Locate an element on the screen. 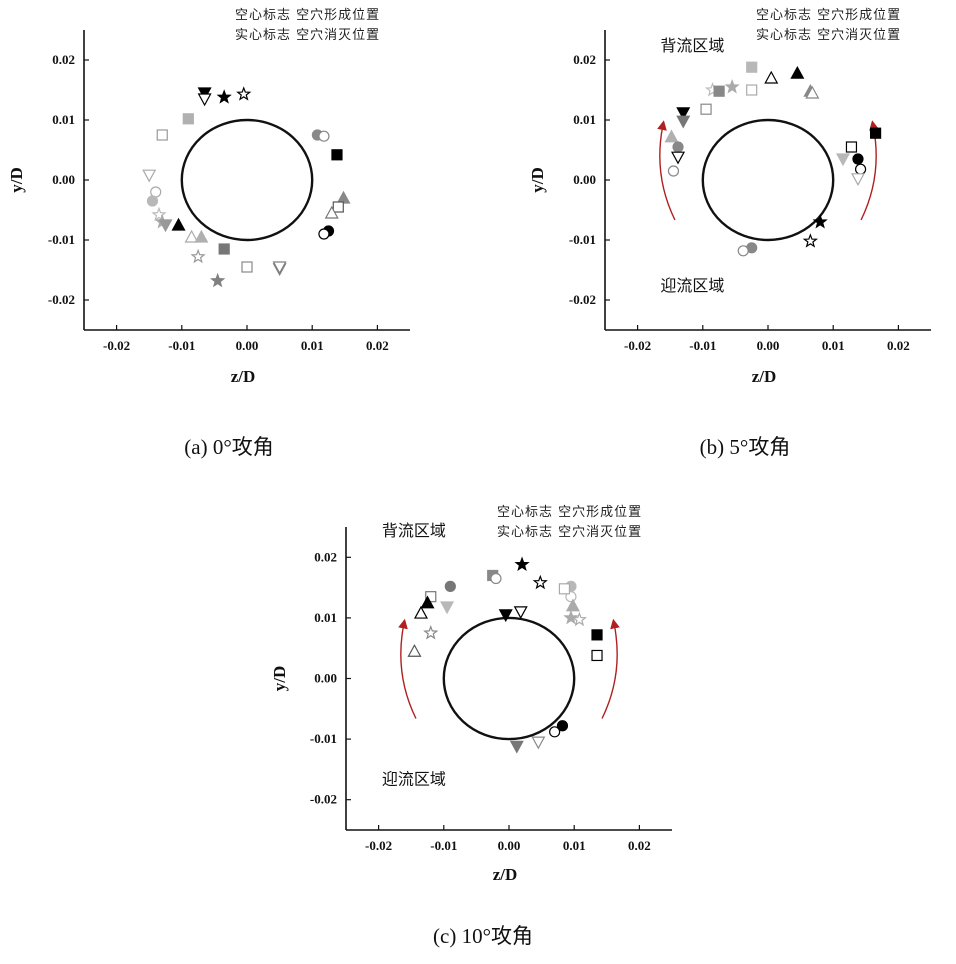 This screenshot has height=964, width=956. caption-a: (a) 0°攻角 is located at coordinates (229, 447).